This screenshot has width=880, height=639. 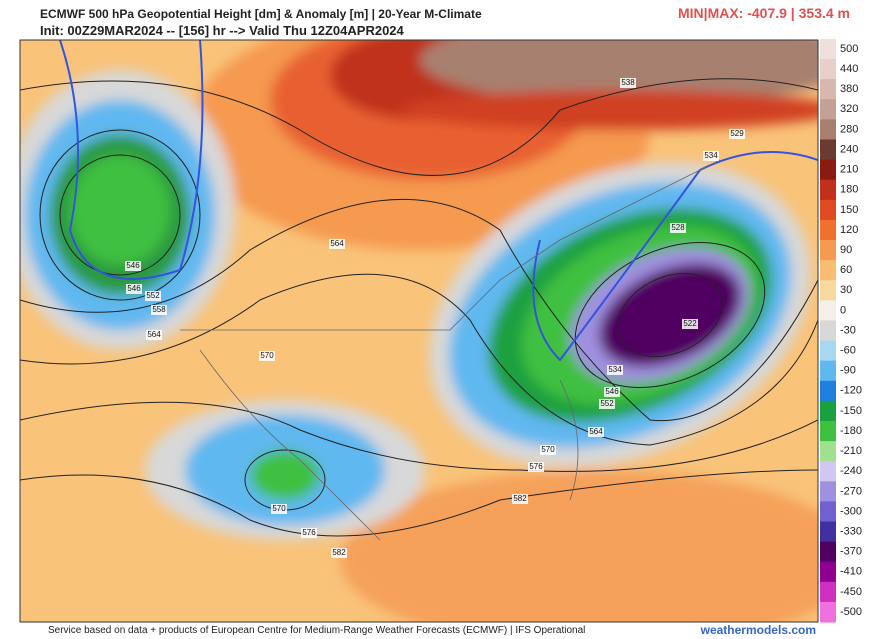 I want to click on contour-label: 558, so click(x=159, y=309).